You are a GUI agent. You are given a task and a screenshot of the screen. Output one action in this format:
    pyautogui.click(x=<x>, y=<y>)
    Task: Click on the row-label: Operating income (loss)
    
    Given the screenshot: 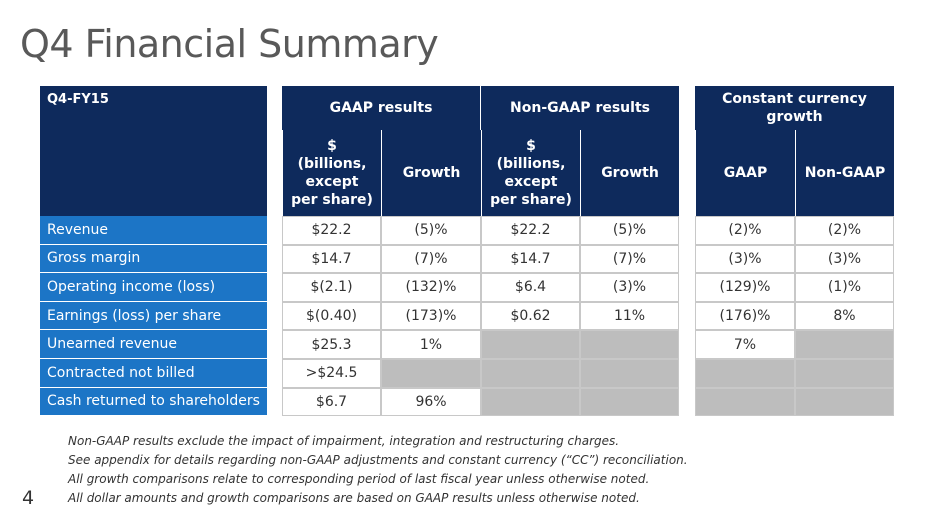 What is the action you would take?
    pyautogui.click(x=153, y=287)
    